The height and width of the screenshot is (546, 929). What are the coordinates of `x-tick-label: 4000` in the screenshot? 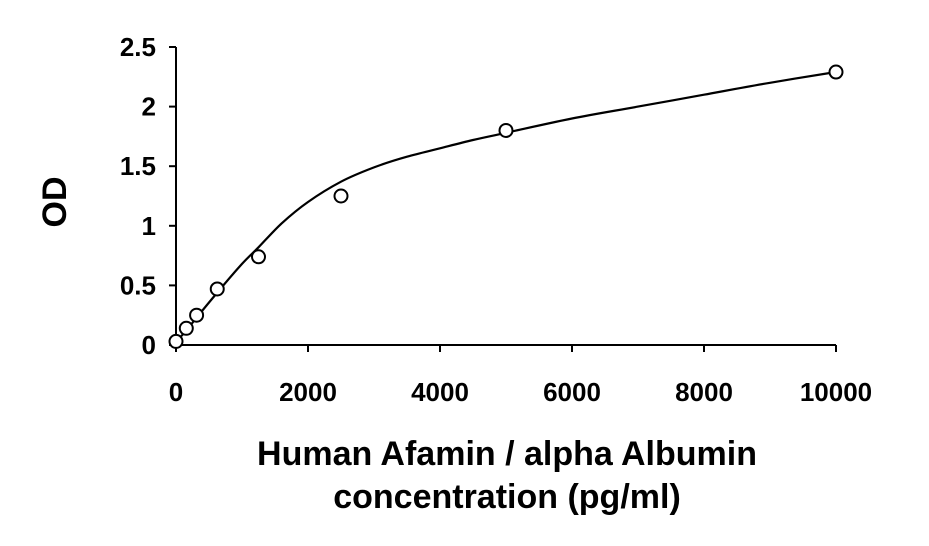 It's located at (440, 392).